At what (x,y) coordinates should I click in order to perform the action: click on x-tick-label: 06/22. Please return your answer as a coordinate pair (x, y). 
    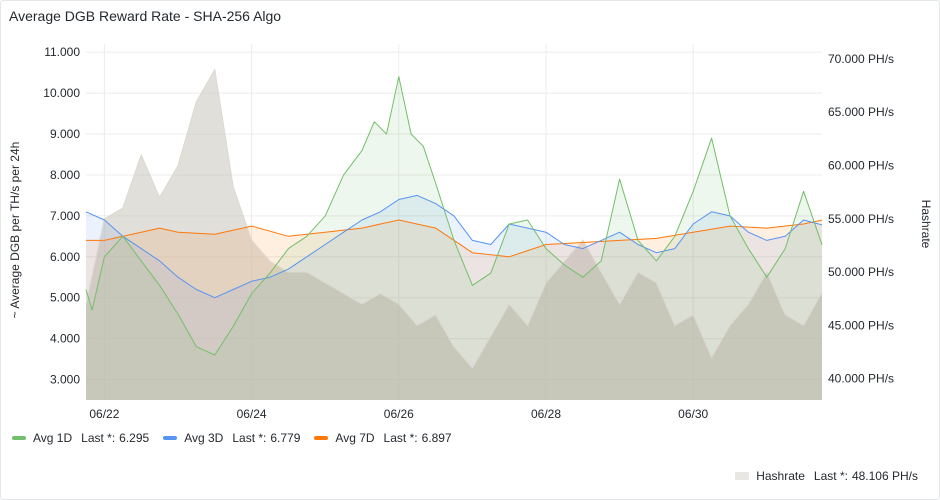
    Looking at the image, I should click on (104, 414).